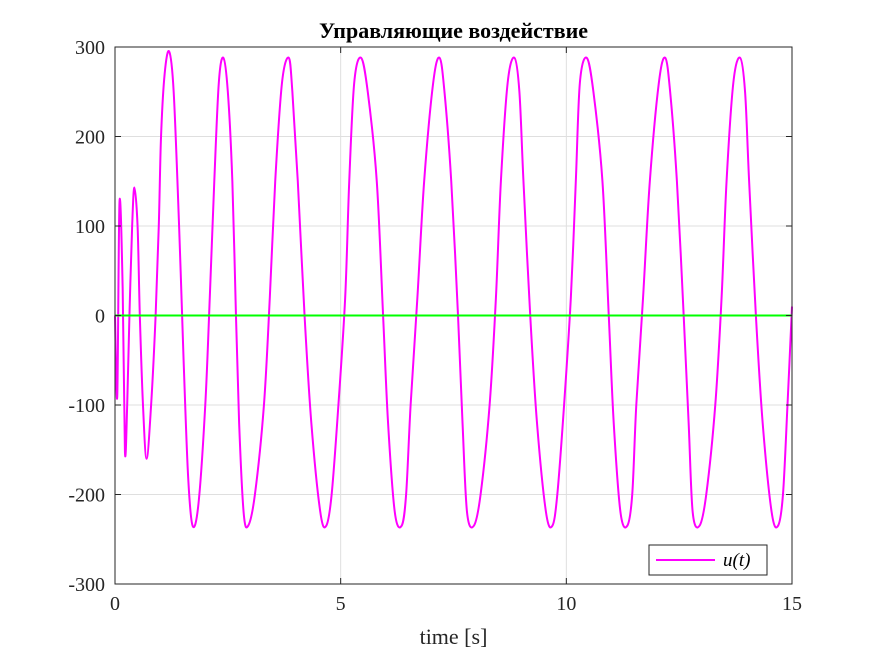 This screenshot has height=656, width=875. Describe the element at coordinates (86, 496) in the screenshot. I see `y-tick-label: -200` at that location.